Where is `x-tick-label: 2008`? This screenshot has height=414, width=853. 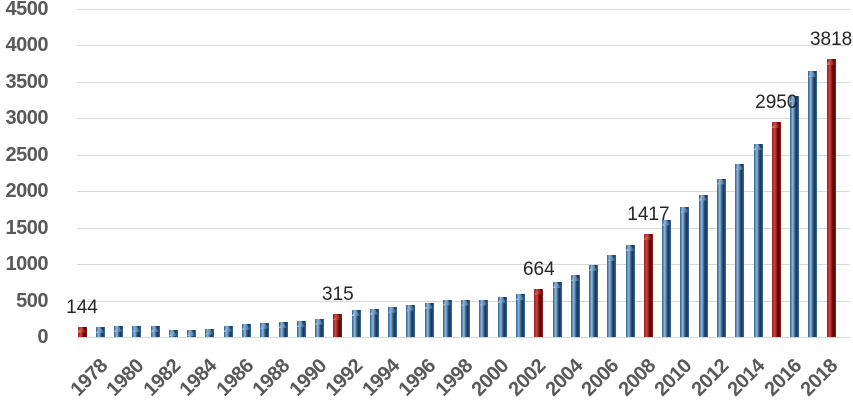 x-tick-label: 2008 is located at coordinates (637, 378).